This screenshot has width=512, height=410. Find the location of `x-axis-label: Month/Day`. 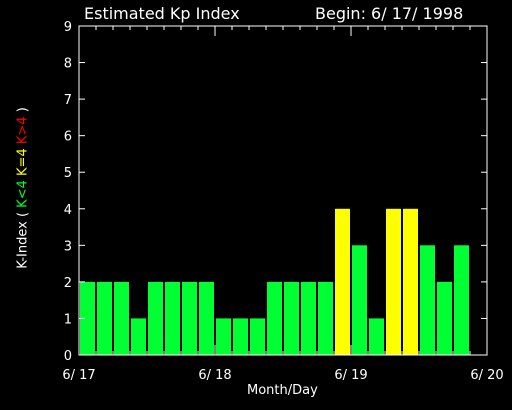

x-axis-label: Month/Day is located at coordinates (282, 390).